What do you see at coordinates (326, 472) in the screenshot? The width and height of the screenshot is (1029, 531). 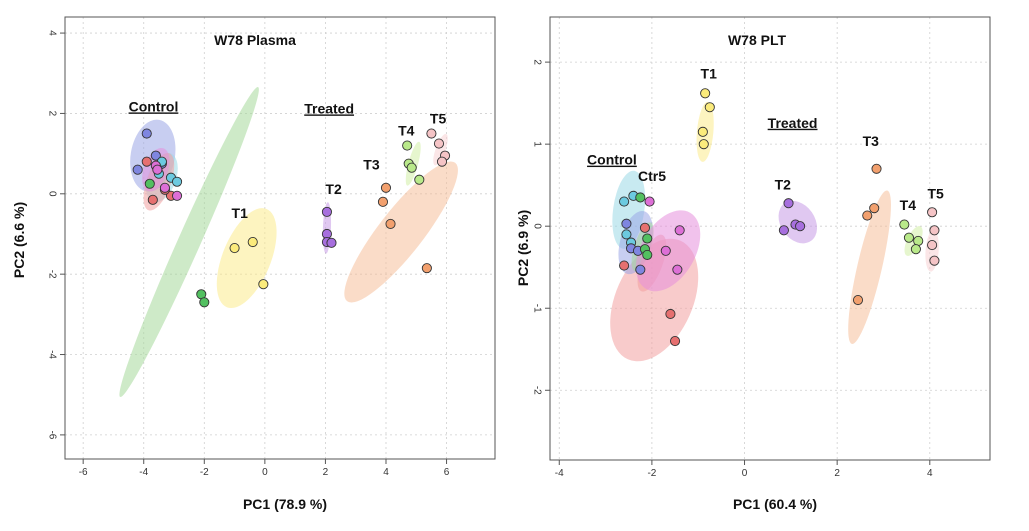 I see `plasma-x-tick-label: 2` at bounding box center [326, 472].